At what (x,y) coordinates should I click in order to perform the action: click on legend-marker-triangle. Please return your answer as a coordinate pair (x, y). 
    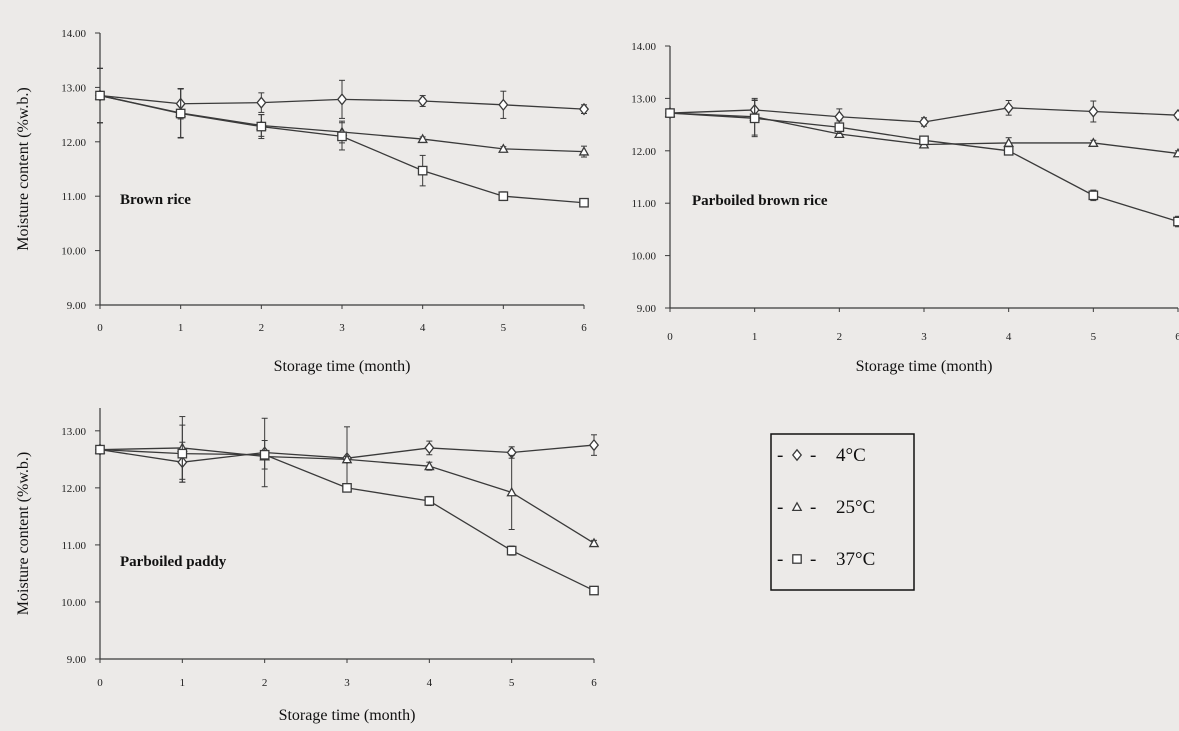
    Looking at the image, I should click on (797, 506).